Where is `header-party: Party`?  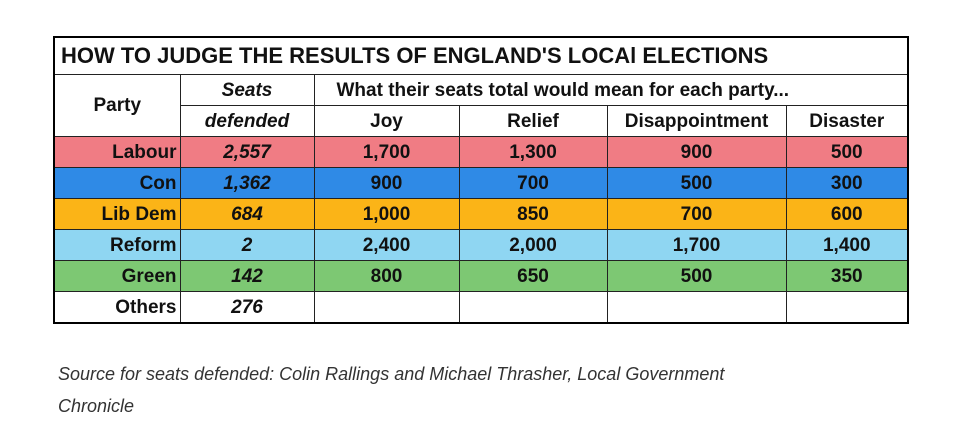
header-party: Party is located at coordinates (117, 105).